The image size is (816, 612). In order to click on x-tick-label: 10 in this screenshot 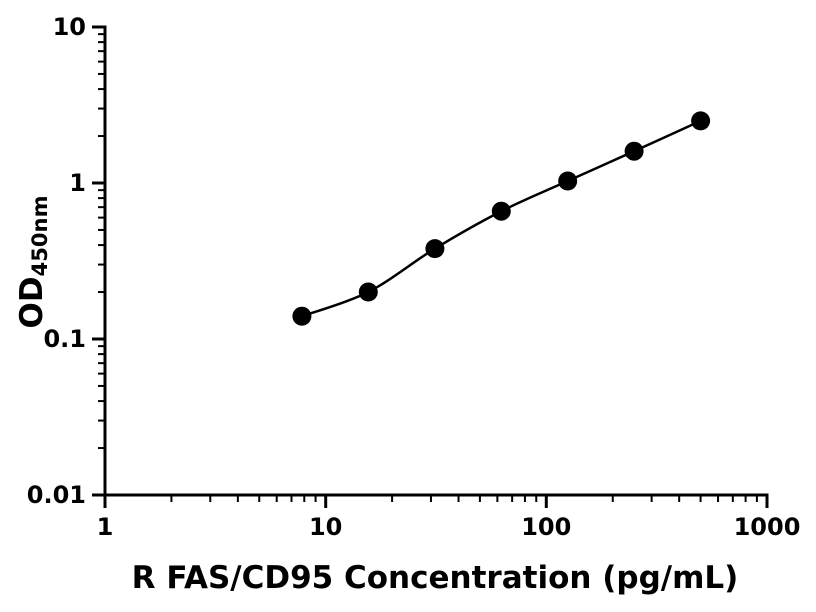, I will do `click(325, 527)`.